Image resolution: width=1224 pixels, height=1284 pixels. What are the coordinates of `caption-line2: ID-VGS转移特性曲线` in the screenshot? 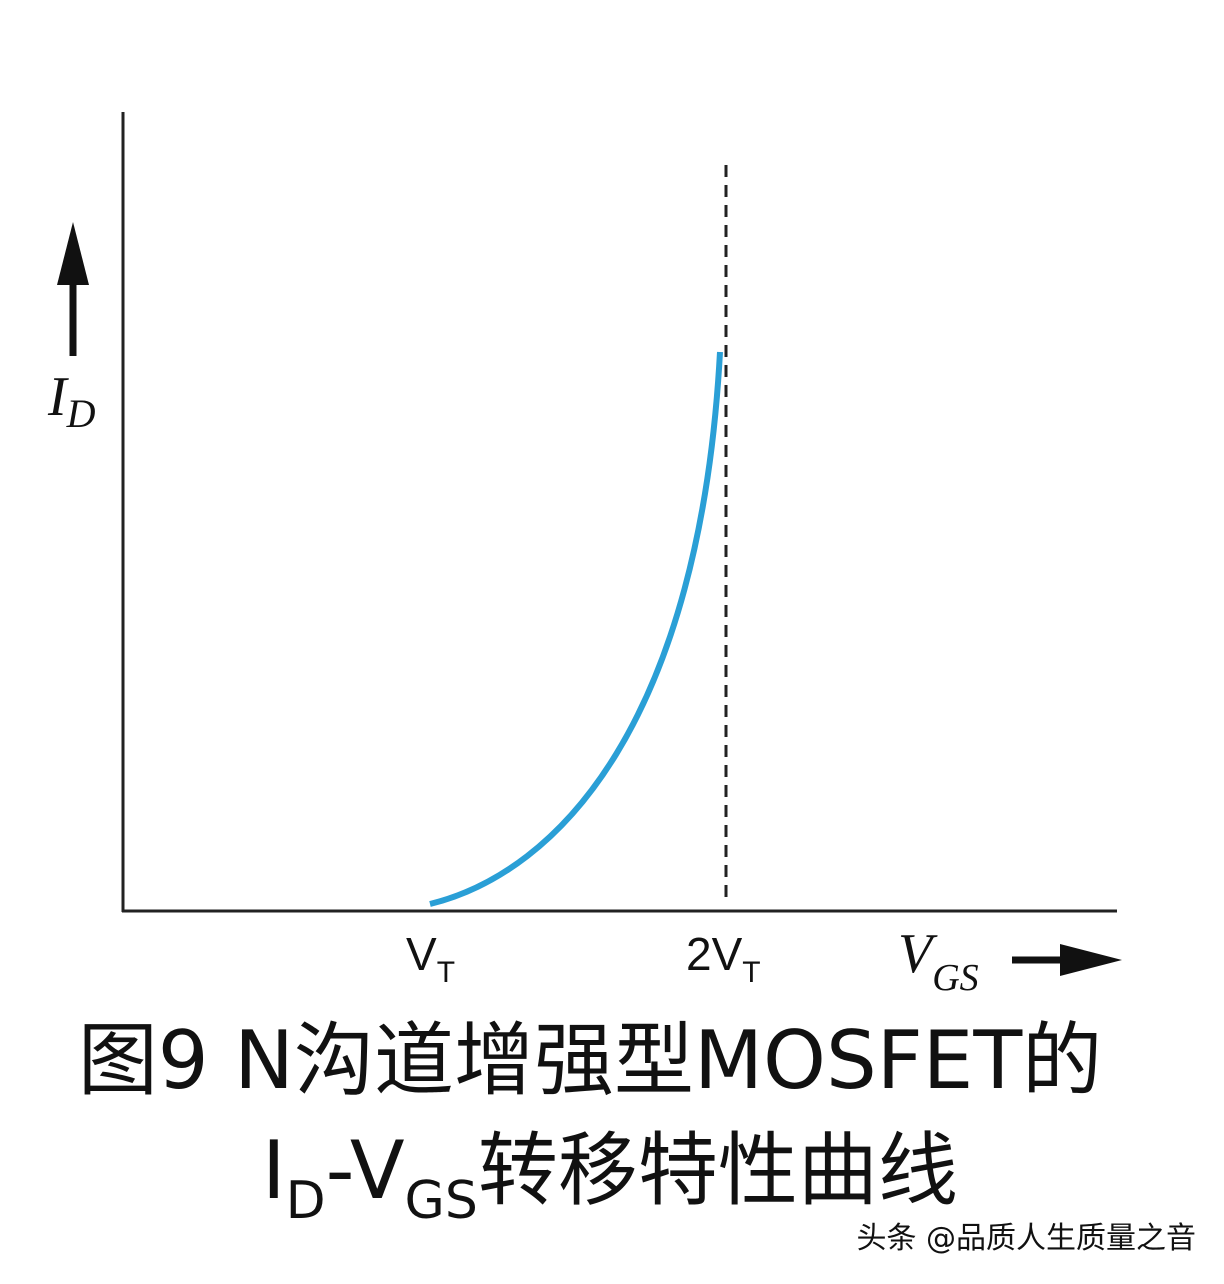 It's located at (610, 1177).